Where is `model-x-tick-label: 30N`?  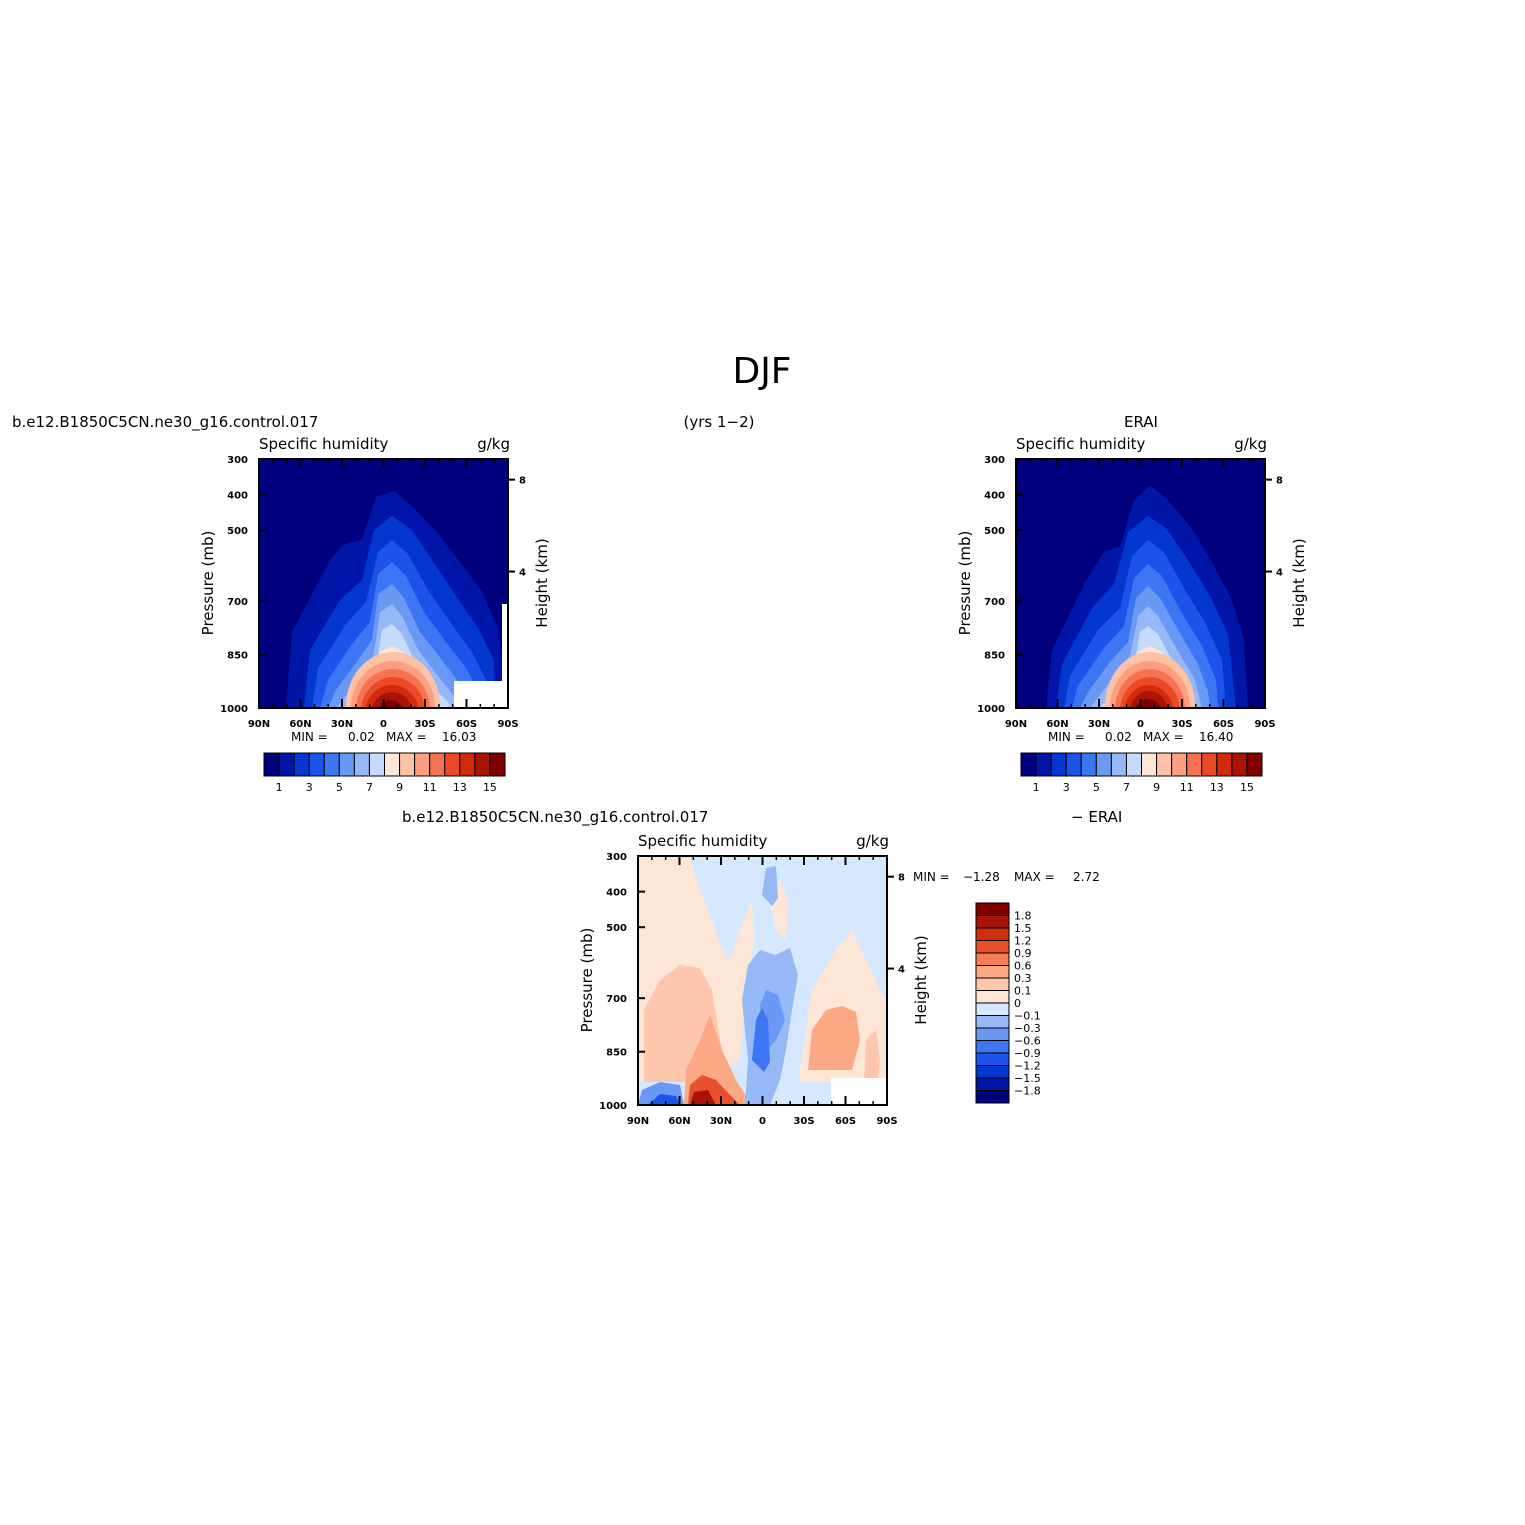
model-x-tick-label: 30N is located at coordinates (342, 724).